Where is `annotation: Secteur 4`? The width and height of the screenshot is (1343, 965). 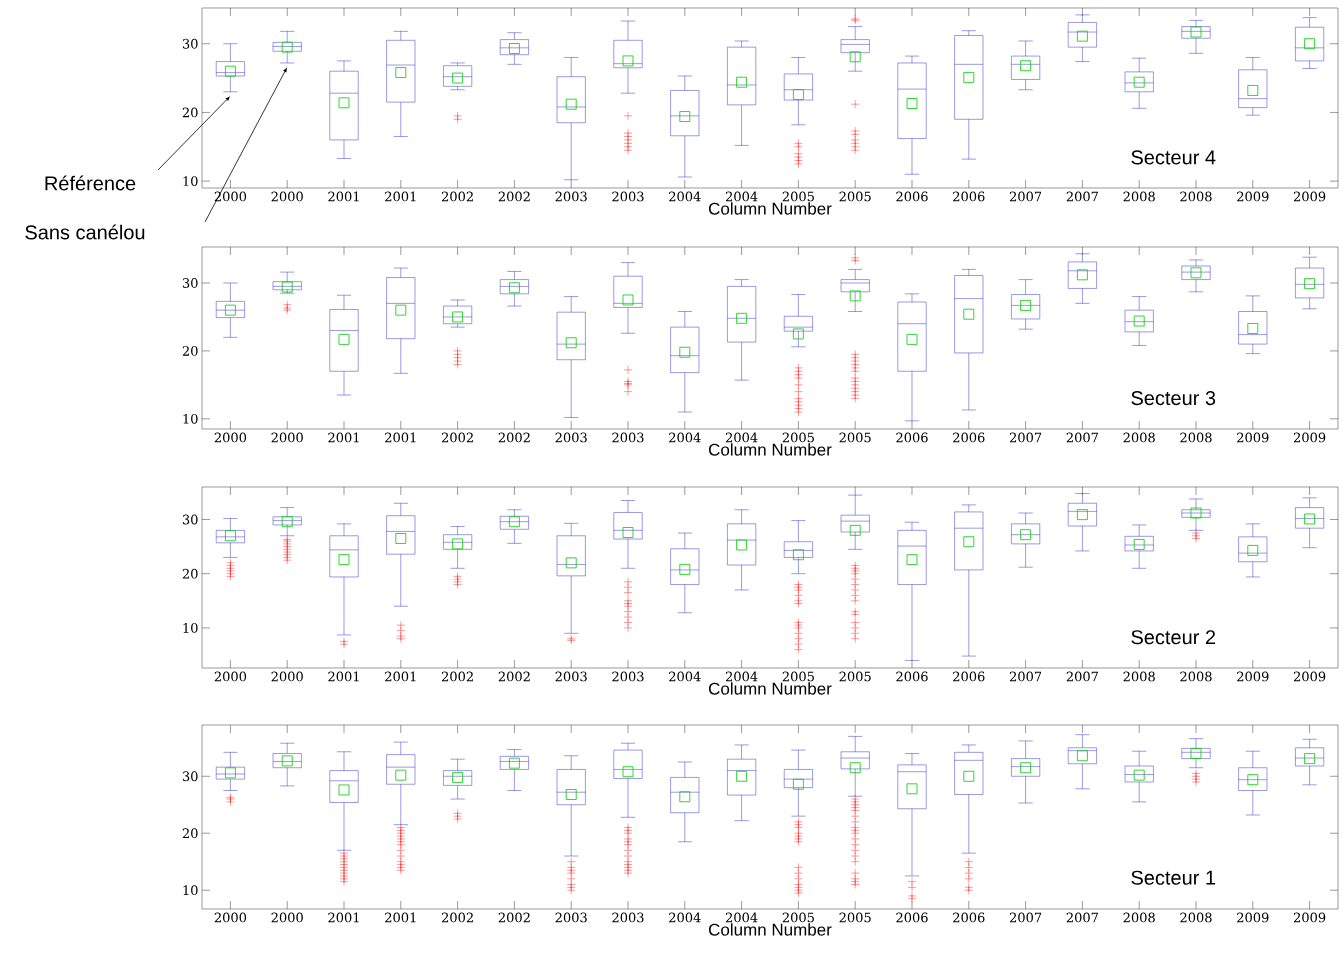 annotation: Secteur 4 is located at coordinates (1173, 157).